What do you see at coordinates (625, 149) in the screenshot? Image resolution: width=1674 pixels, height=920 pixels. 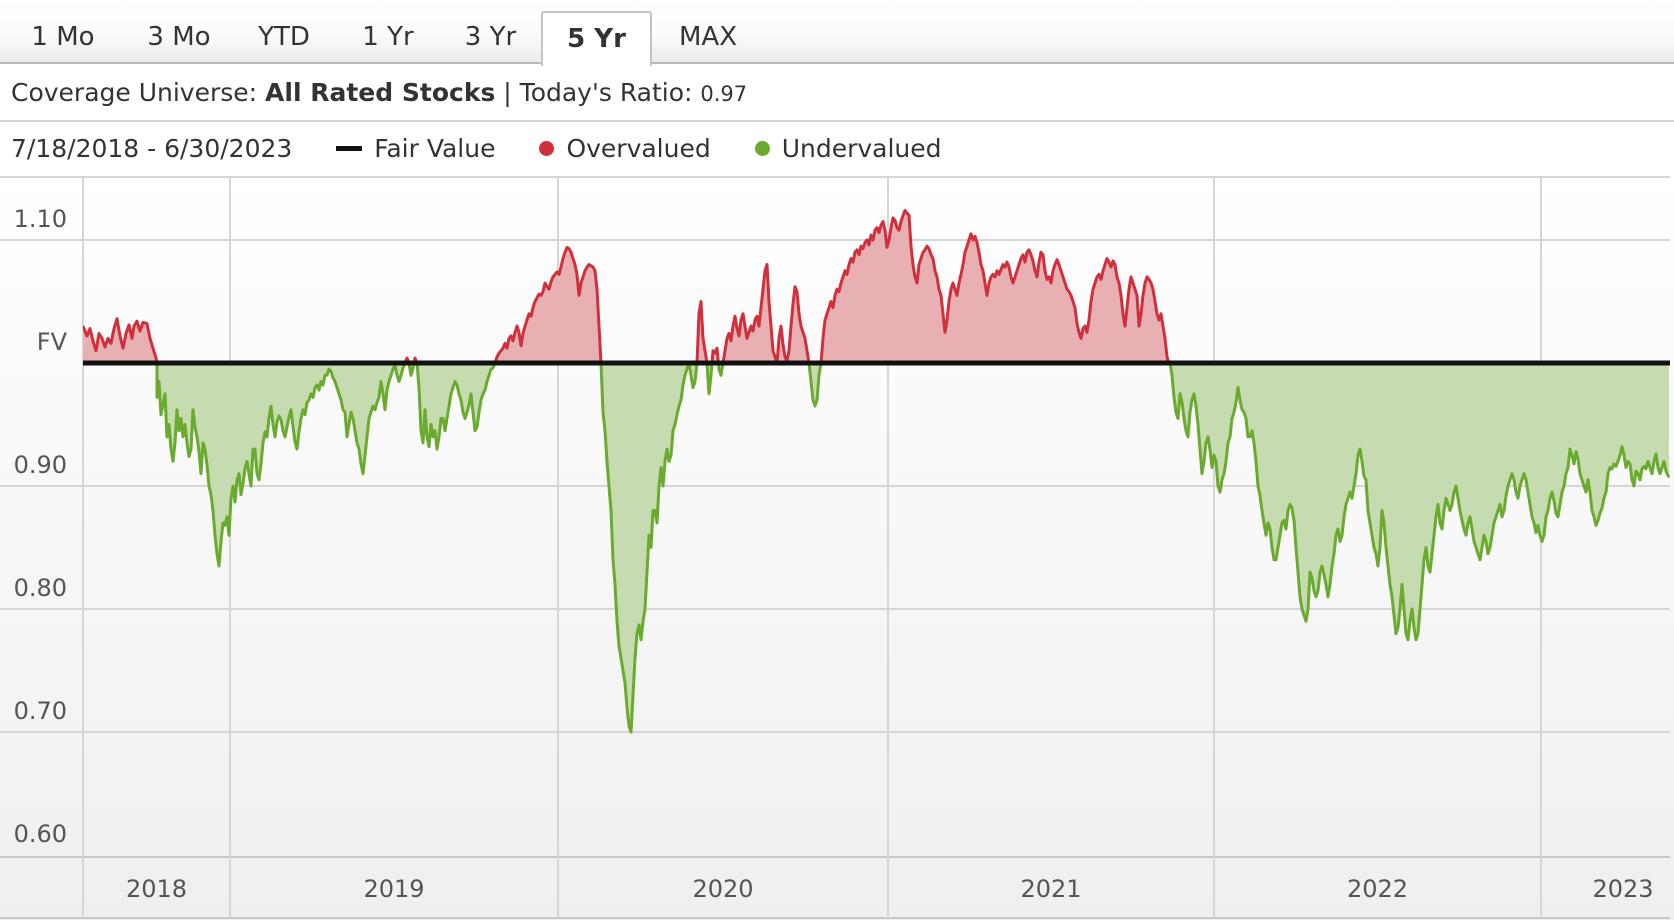 I see `legend-overvalued: Overvalued` at bounding box center [625, 149].